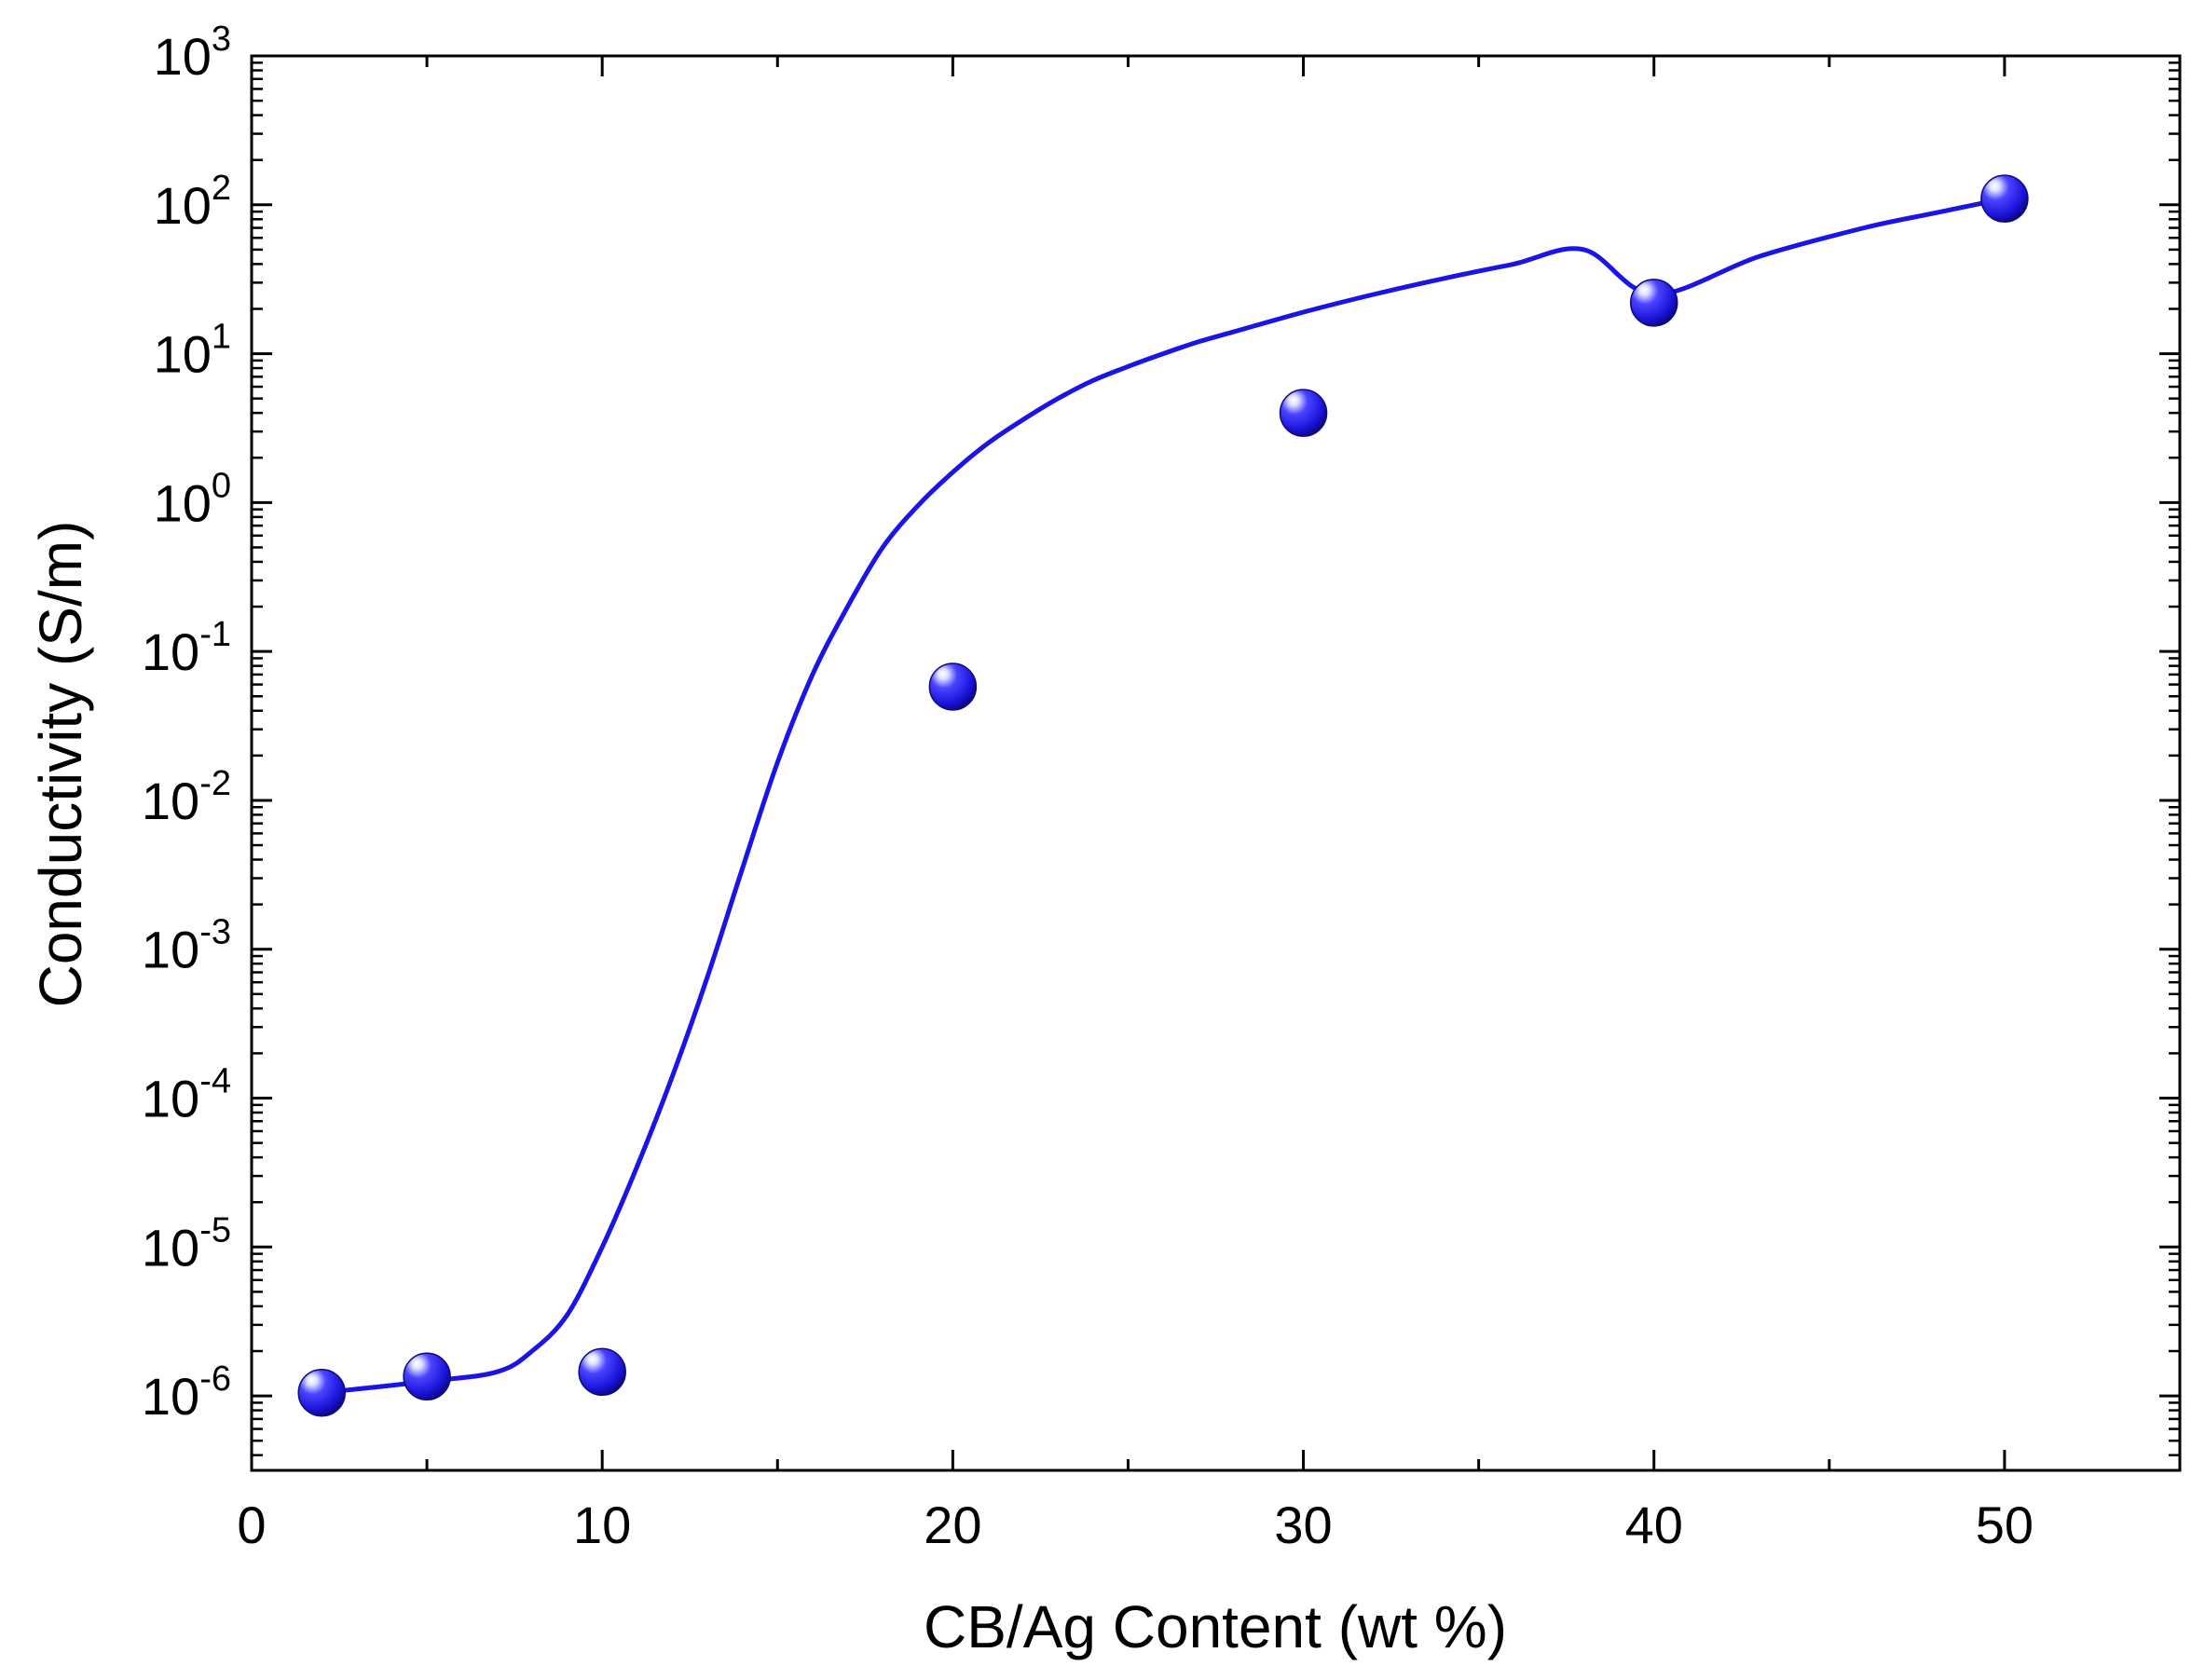  Describe the element at coordinates (602, 1525) in the screenshot. I see `x-tick-label: 10` at that location.